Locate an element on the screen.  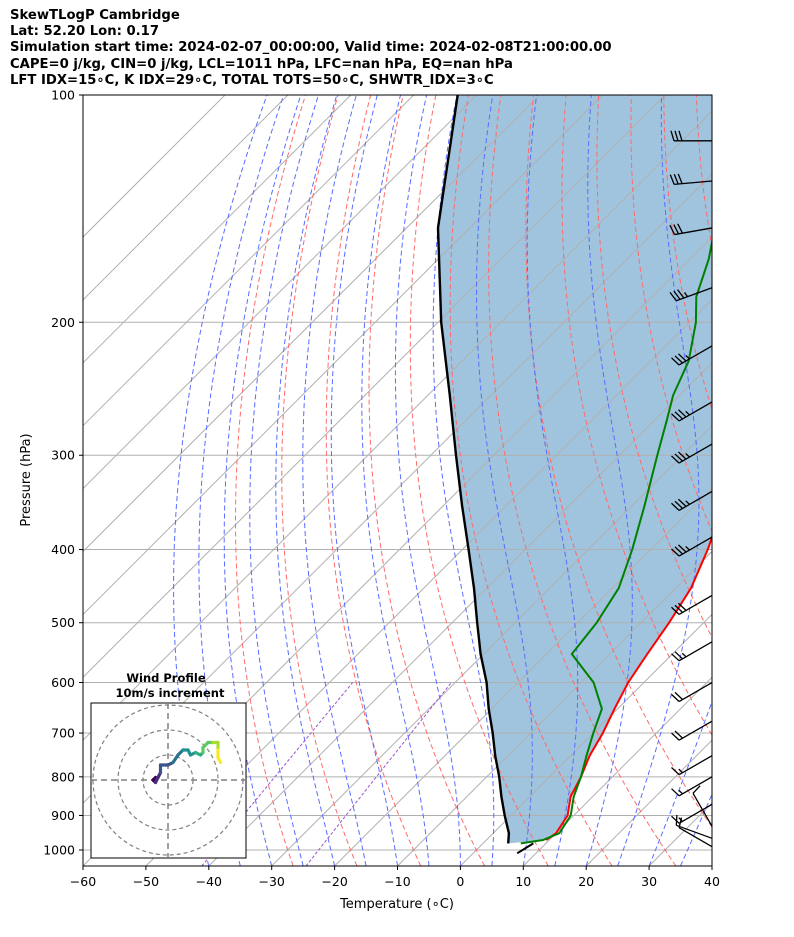
hodograph-plot is located at coordinates (168, 780).